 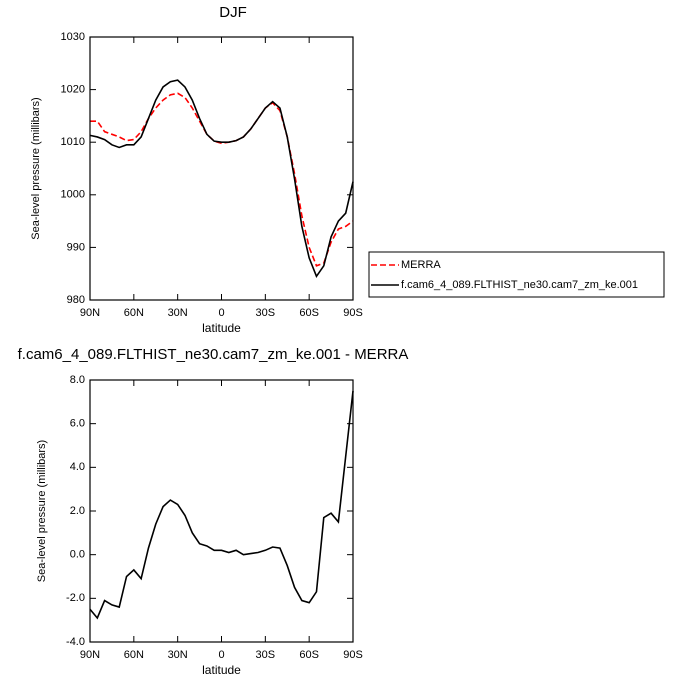 What do you see at coordinates (519, 285) in the screenshot?
I see `legend-label: f.cam6_4_089.FLTHIST_ne30.cam7_zm_ke.001` at bounding box center [519, 285].